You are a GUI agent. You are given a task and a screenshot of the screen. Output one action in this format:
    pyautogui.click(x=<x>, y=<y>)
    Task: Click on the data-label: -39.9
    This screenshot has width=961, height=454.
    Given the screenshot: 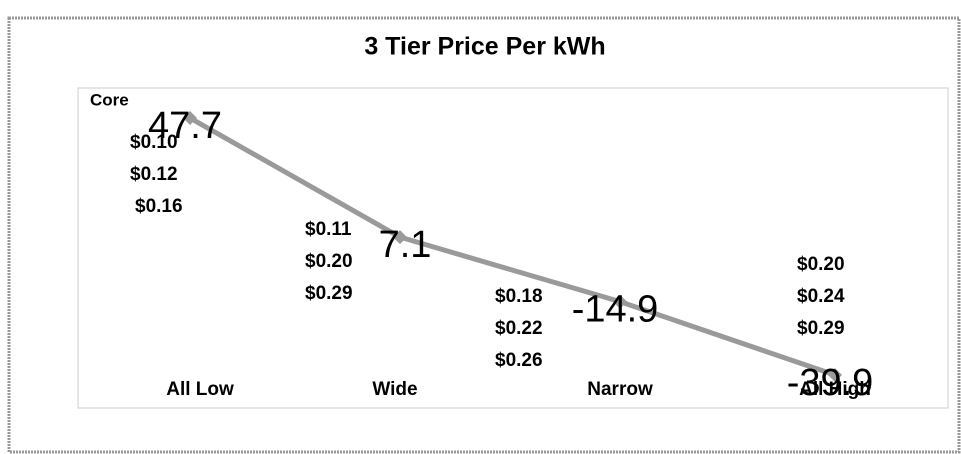 What is the action you would take?
    pyautogui.click(x=830, y=383)
    